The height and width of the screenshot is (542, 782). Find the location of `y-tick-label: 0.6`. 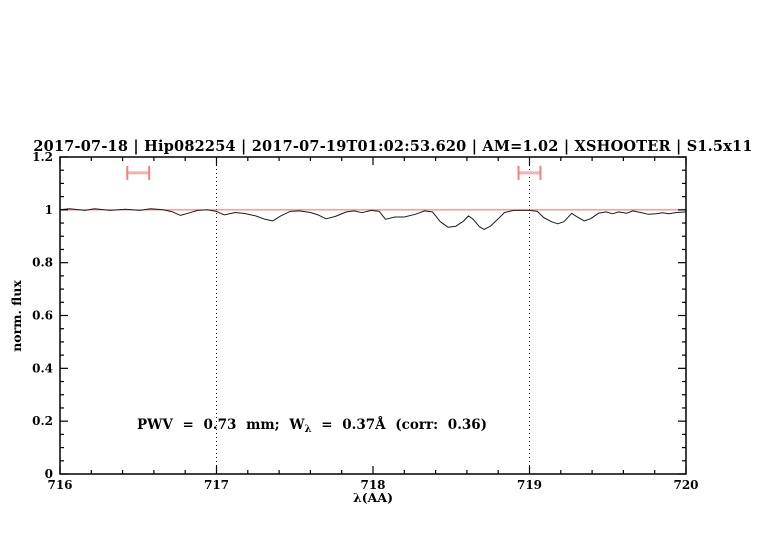

y-tick-label: 0.6 is located at coordinates (42, 316).